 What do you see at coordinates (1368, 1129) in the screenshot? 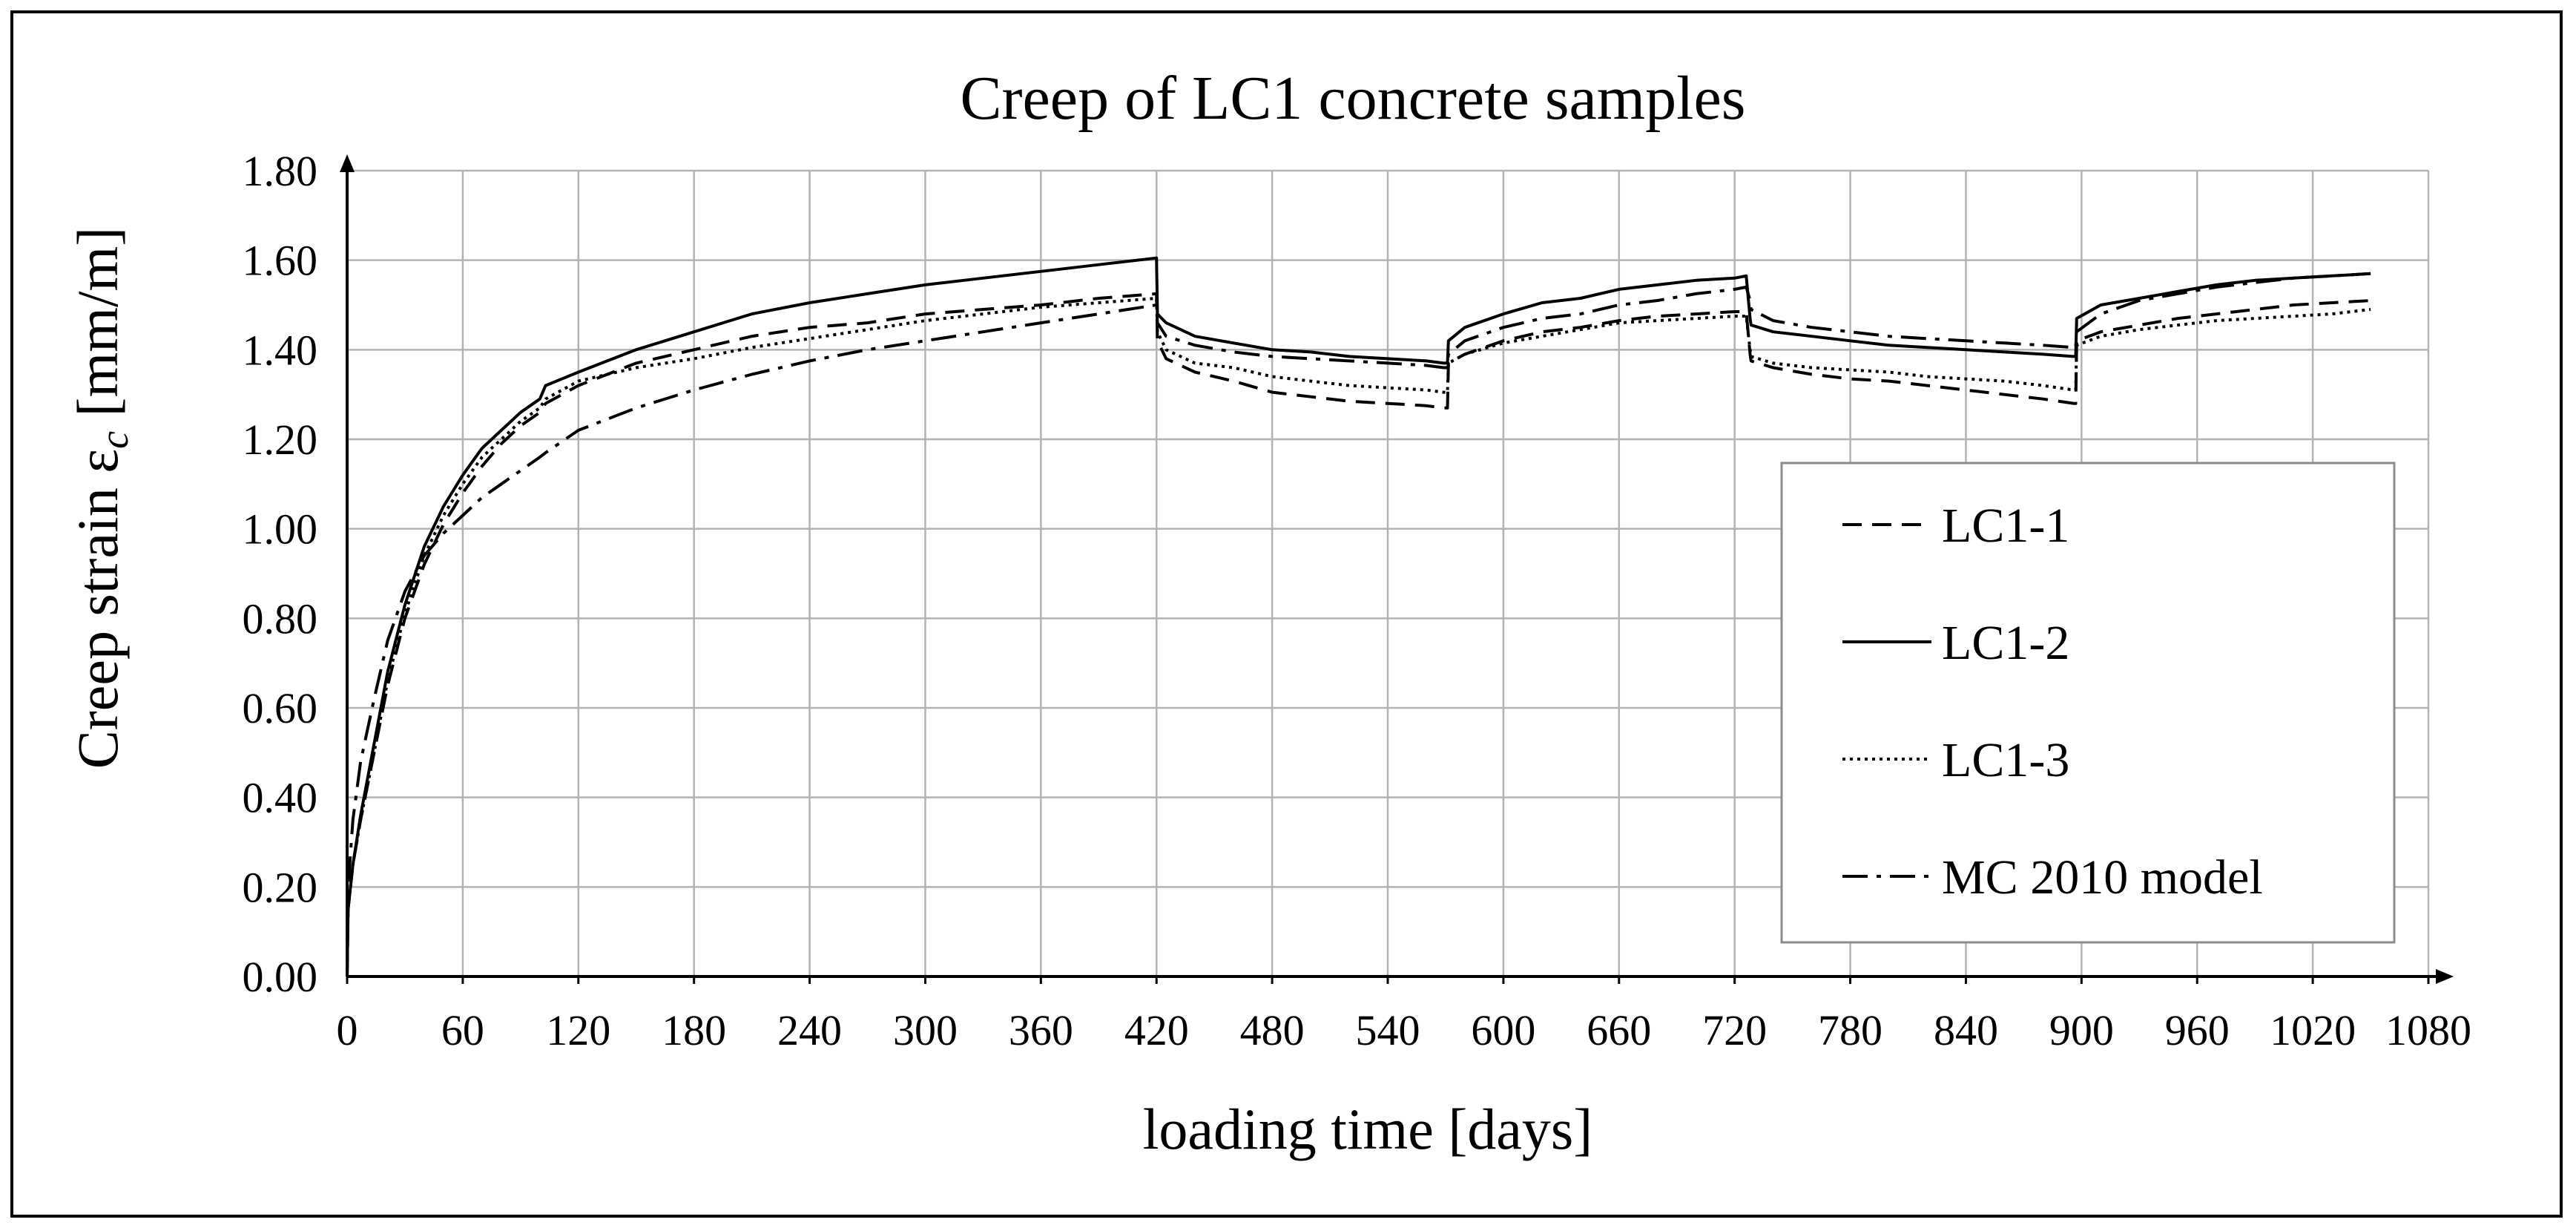
I see `x-axis-title: loading time [days]` at bounding box center [1368, 1129].